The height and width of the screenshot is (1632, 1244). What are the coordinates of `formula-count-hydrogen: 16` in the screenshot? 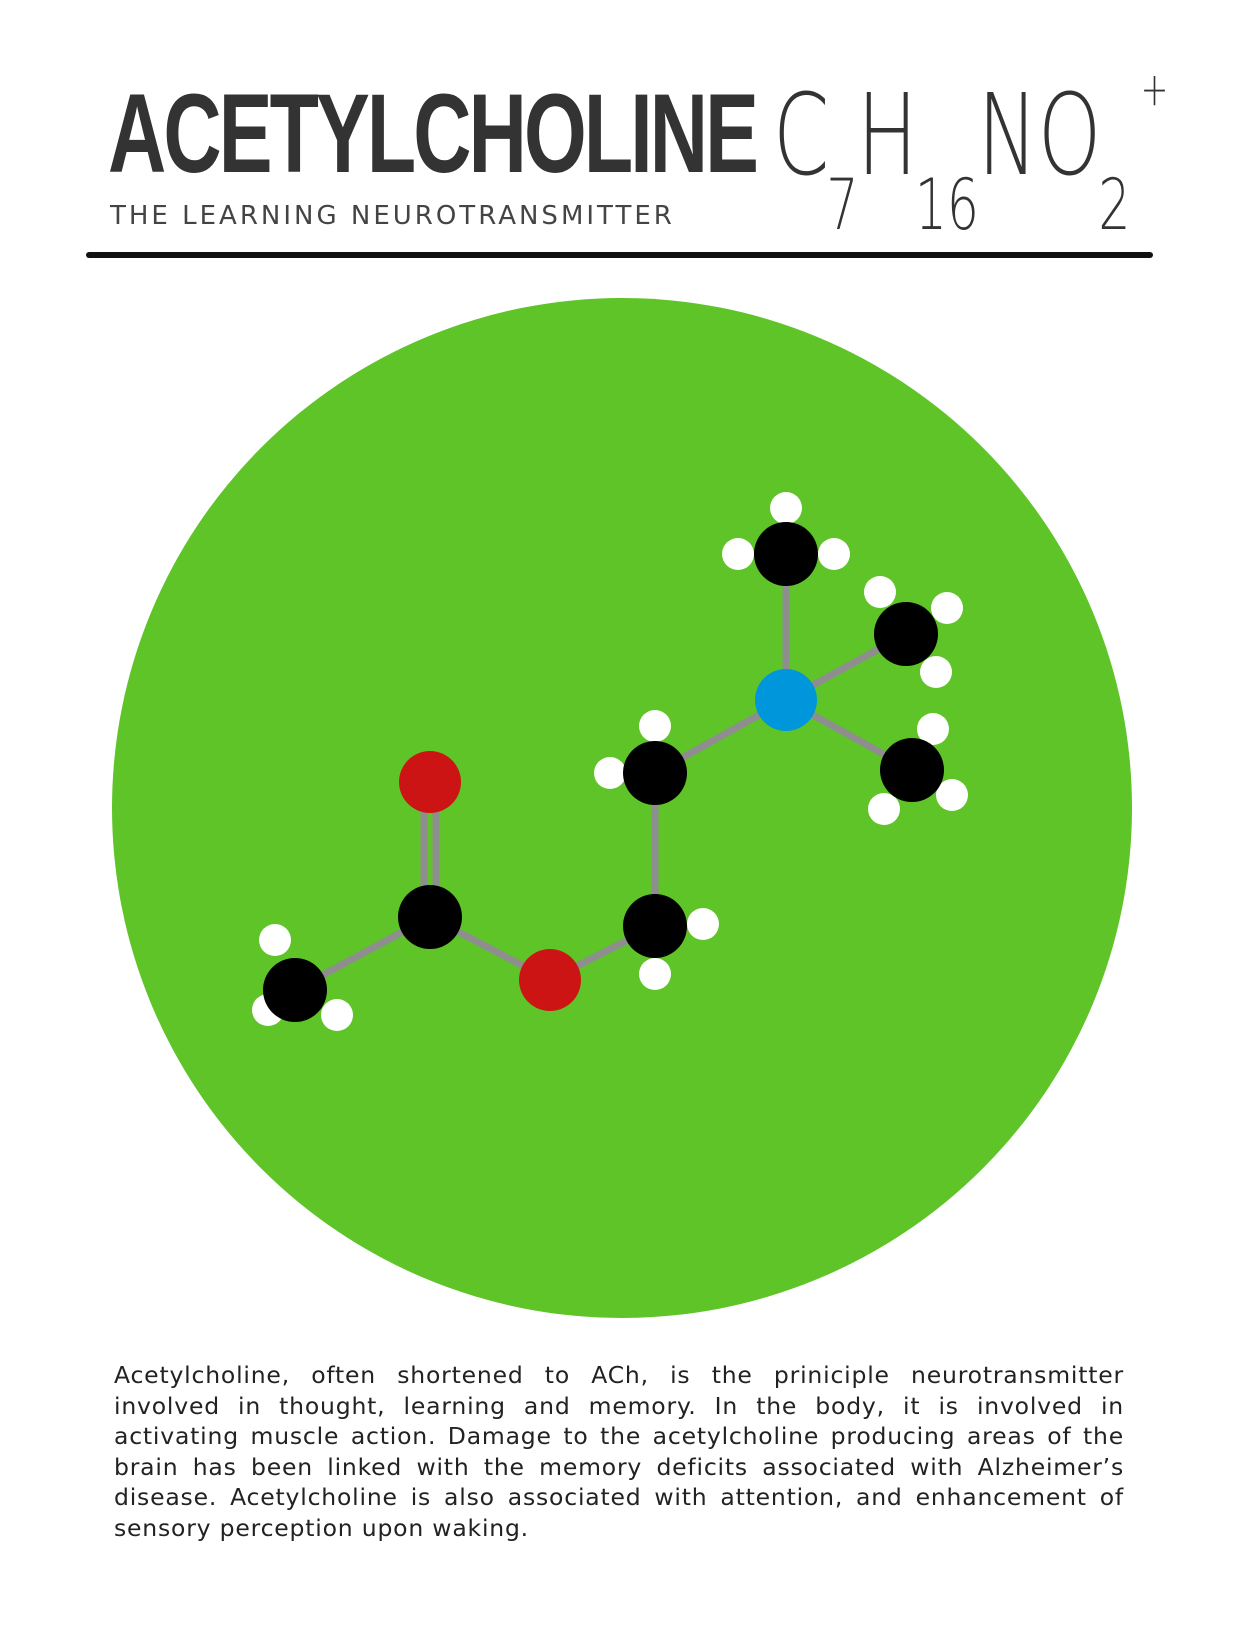 It's located at (946, 205).